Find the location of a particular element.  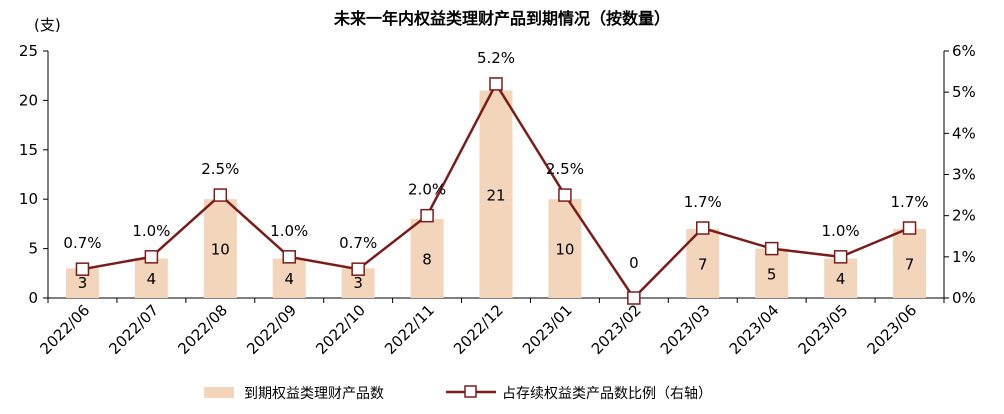

y-right-tick-label: 3% is located at coordinates (964, 175).